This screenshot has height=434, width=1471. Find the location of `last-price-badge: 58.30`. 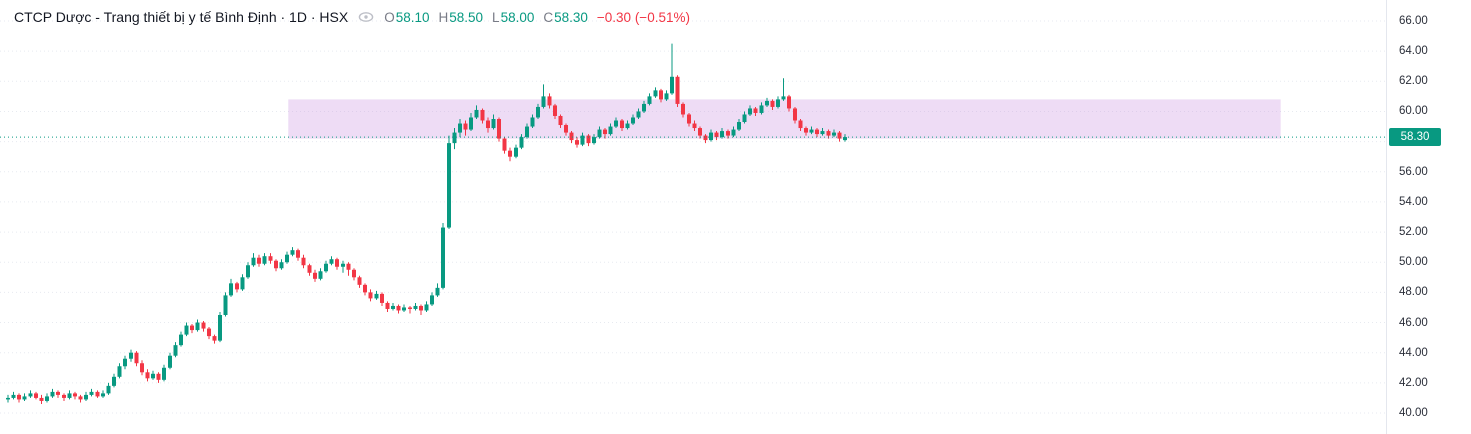

last-price-badge: 58.30 is located at coordinates (1415, 137).